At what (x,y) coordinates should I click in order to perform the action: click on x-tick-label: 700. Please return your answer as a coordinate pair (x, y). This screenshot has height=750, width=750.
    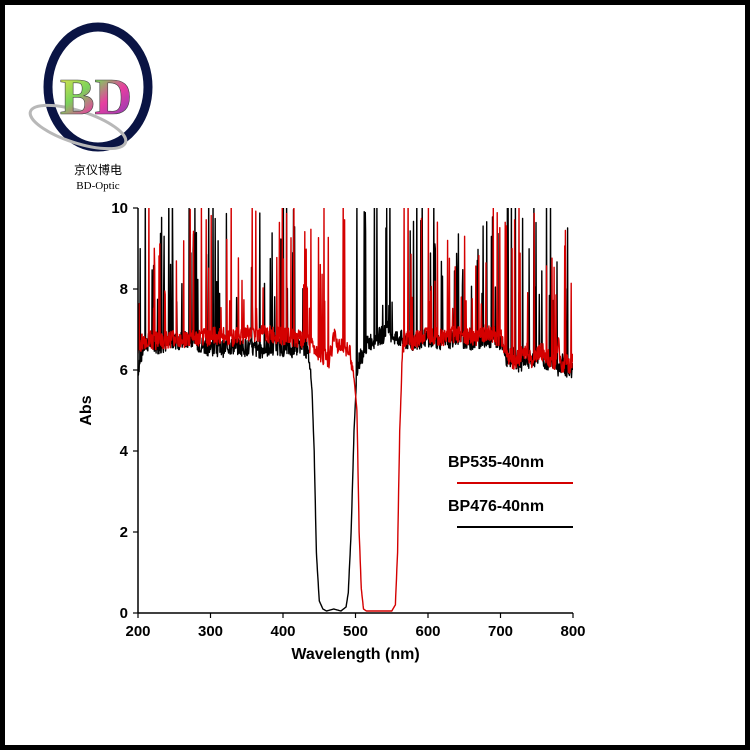
    Looking at the image, I should click on (500, 631).